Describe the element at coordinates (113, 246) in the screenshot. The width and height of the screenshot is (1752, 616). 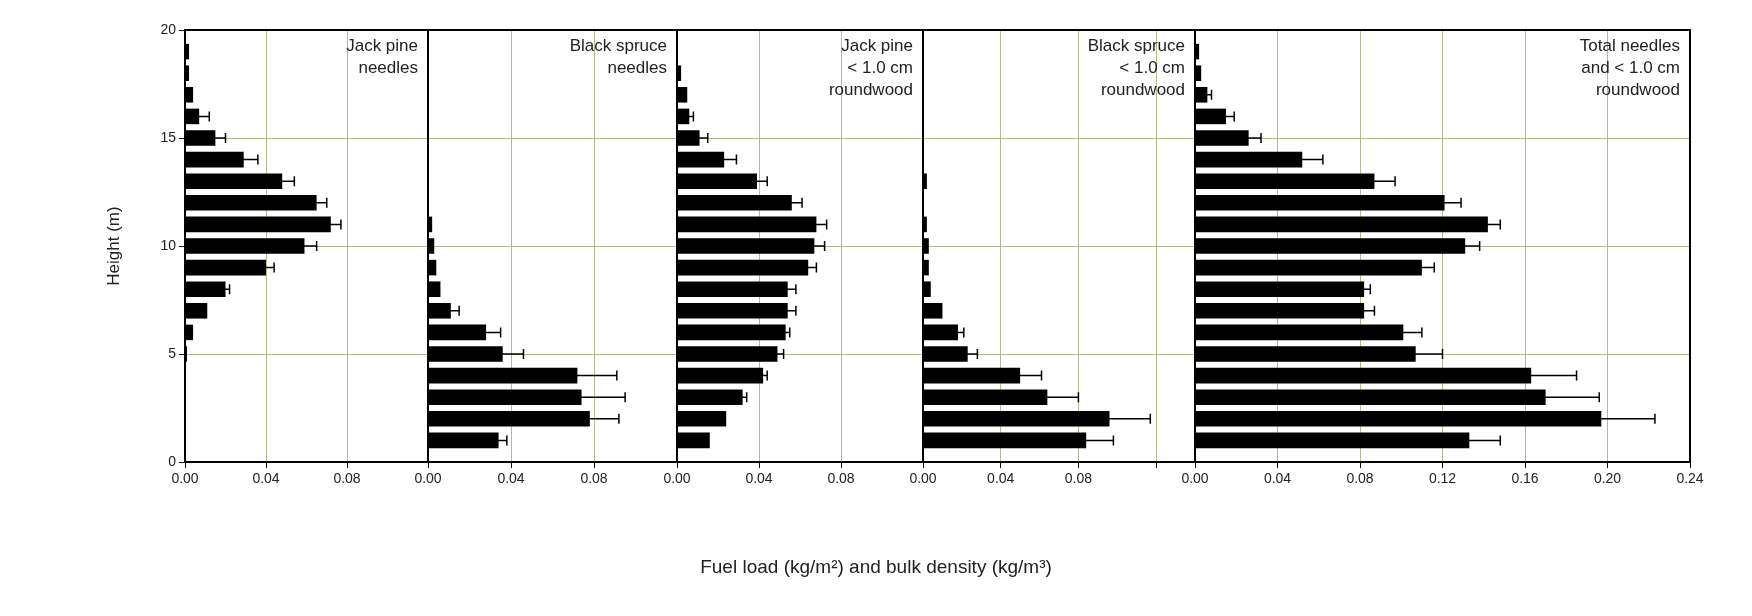
I see `y-axis-title: Height (m)` at that location.